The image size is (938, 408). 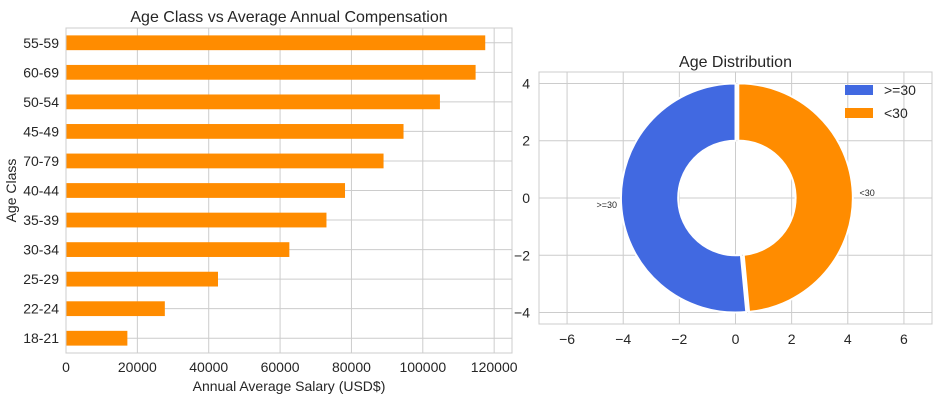 I want to click on bar-chart-x-tick-label: 80000, so click(x=351, y=367).